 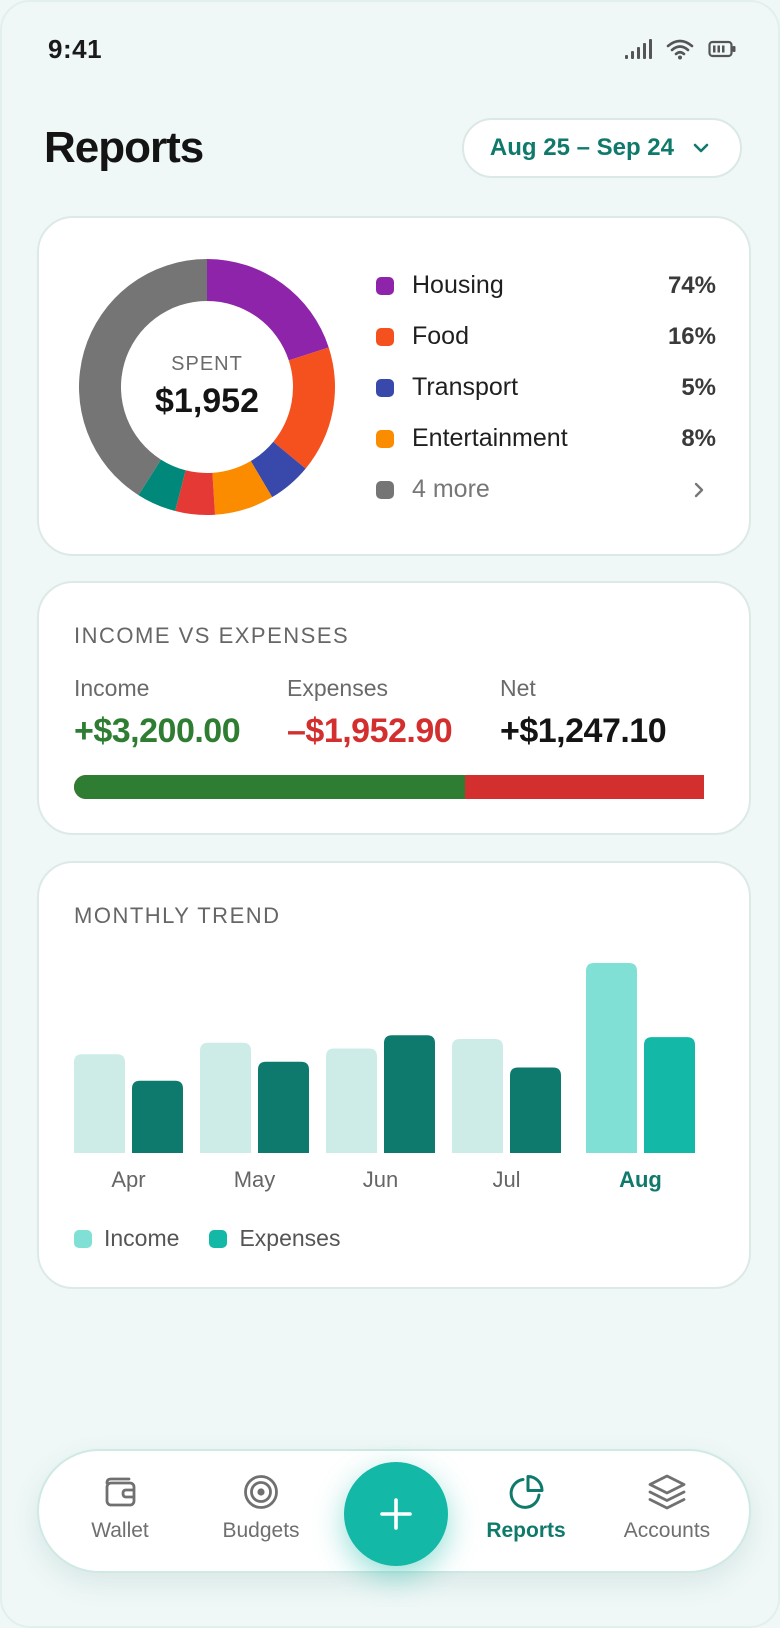 What do you see at coordinates (269, 787) in the screenshot?
I see `ratio-income-fill` at bounding box center [269, 787].